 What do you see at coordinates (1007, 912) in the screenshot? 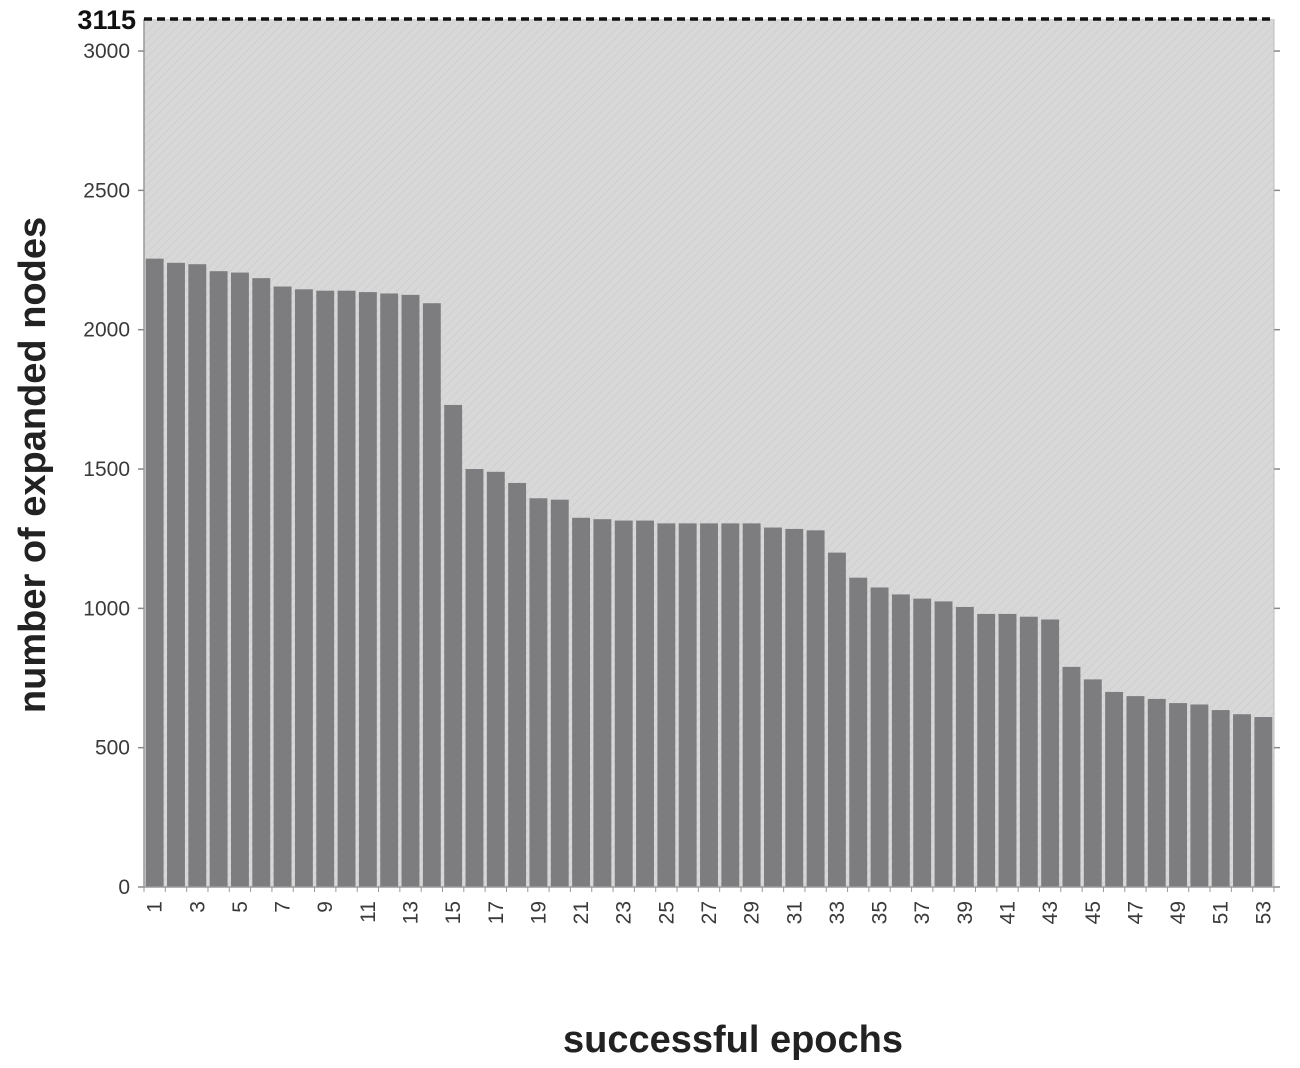
I see `x-tick-label: 41` at bounding box center [1007, 912].